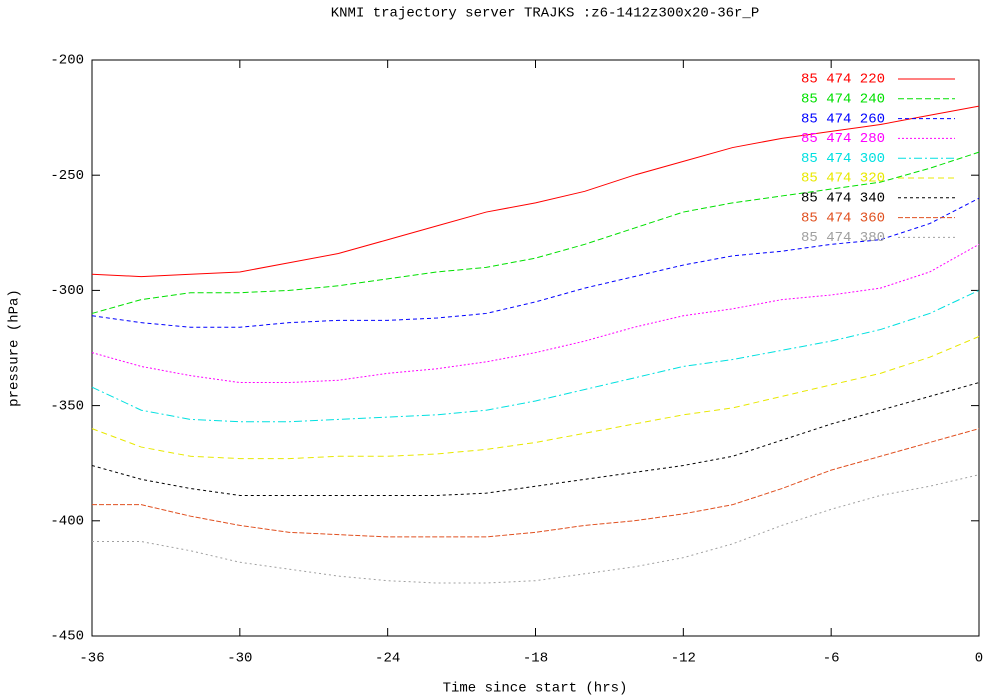 This screenshot has width=991, height=698. What do you see at coordinates (843, 119) in the screenshot?
I see `legend-label: 85 474 260` at bounding box center [843, 119].